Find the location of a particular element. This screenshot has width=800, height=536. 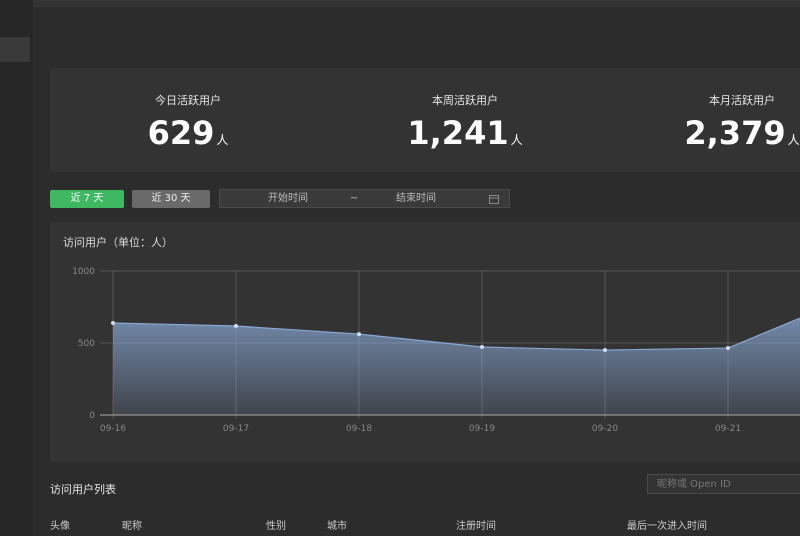

search-input: 昵称或 Open ID is located at coordinates (723, 484).